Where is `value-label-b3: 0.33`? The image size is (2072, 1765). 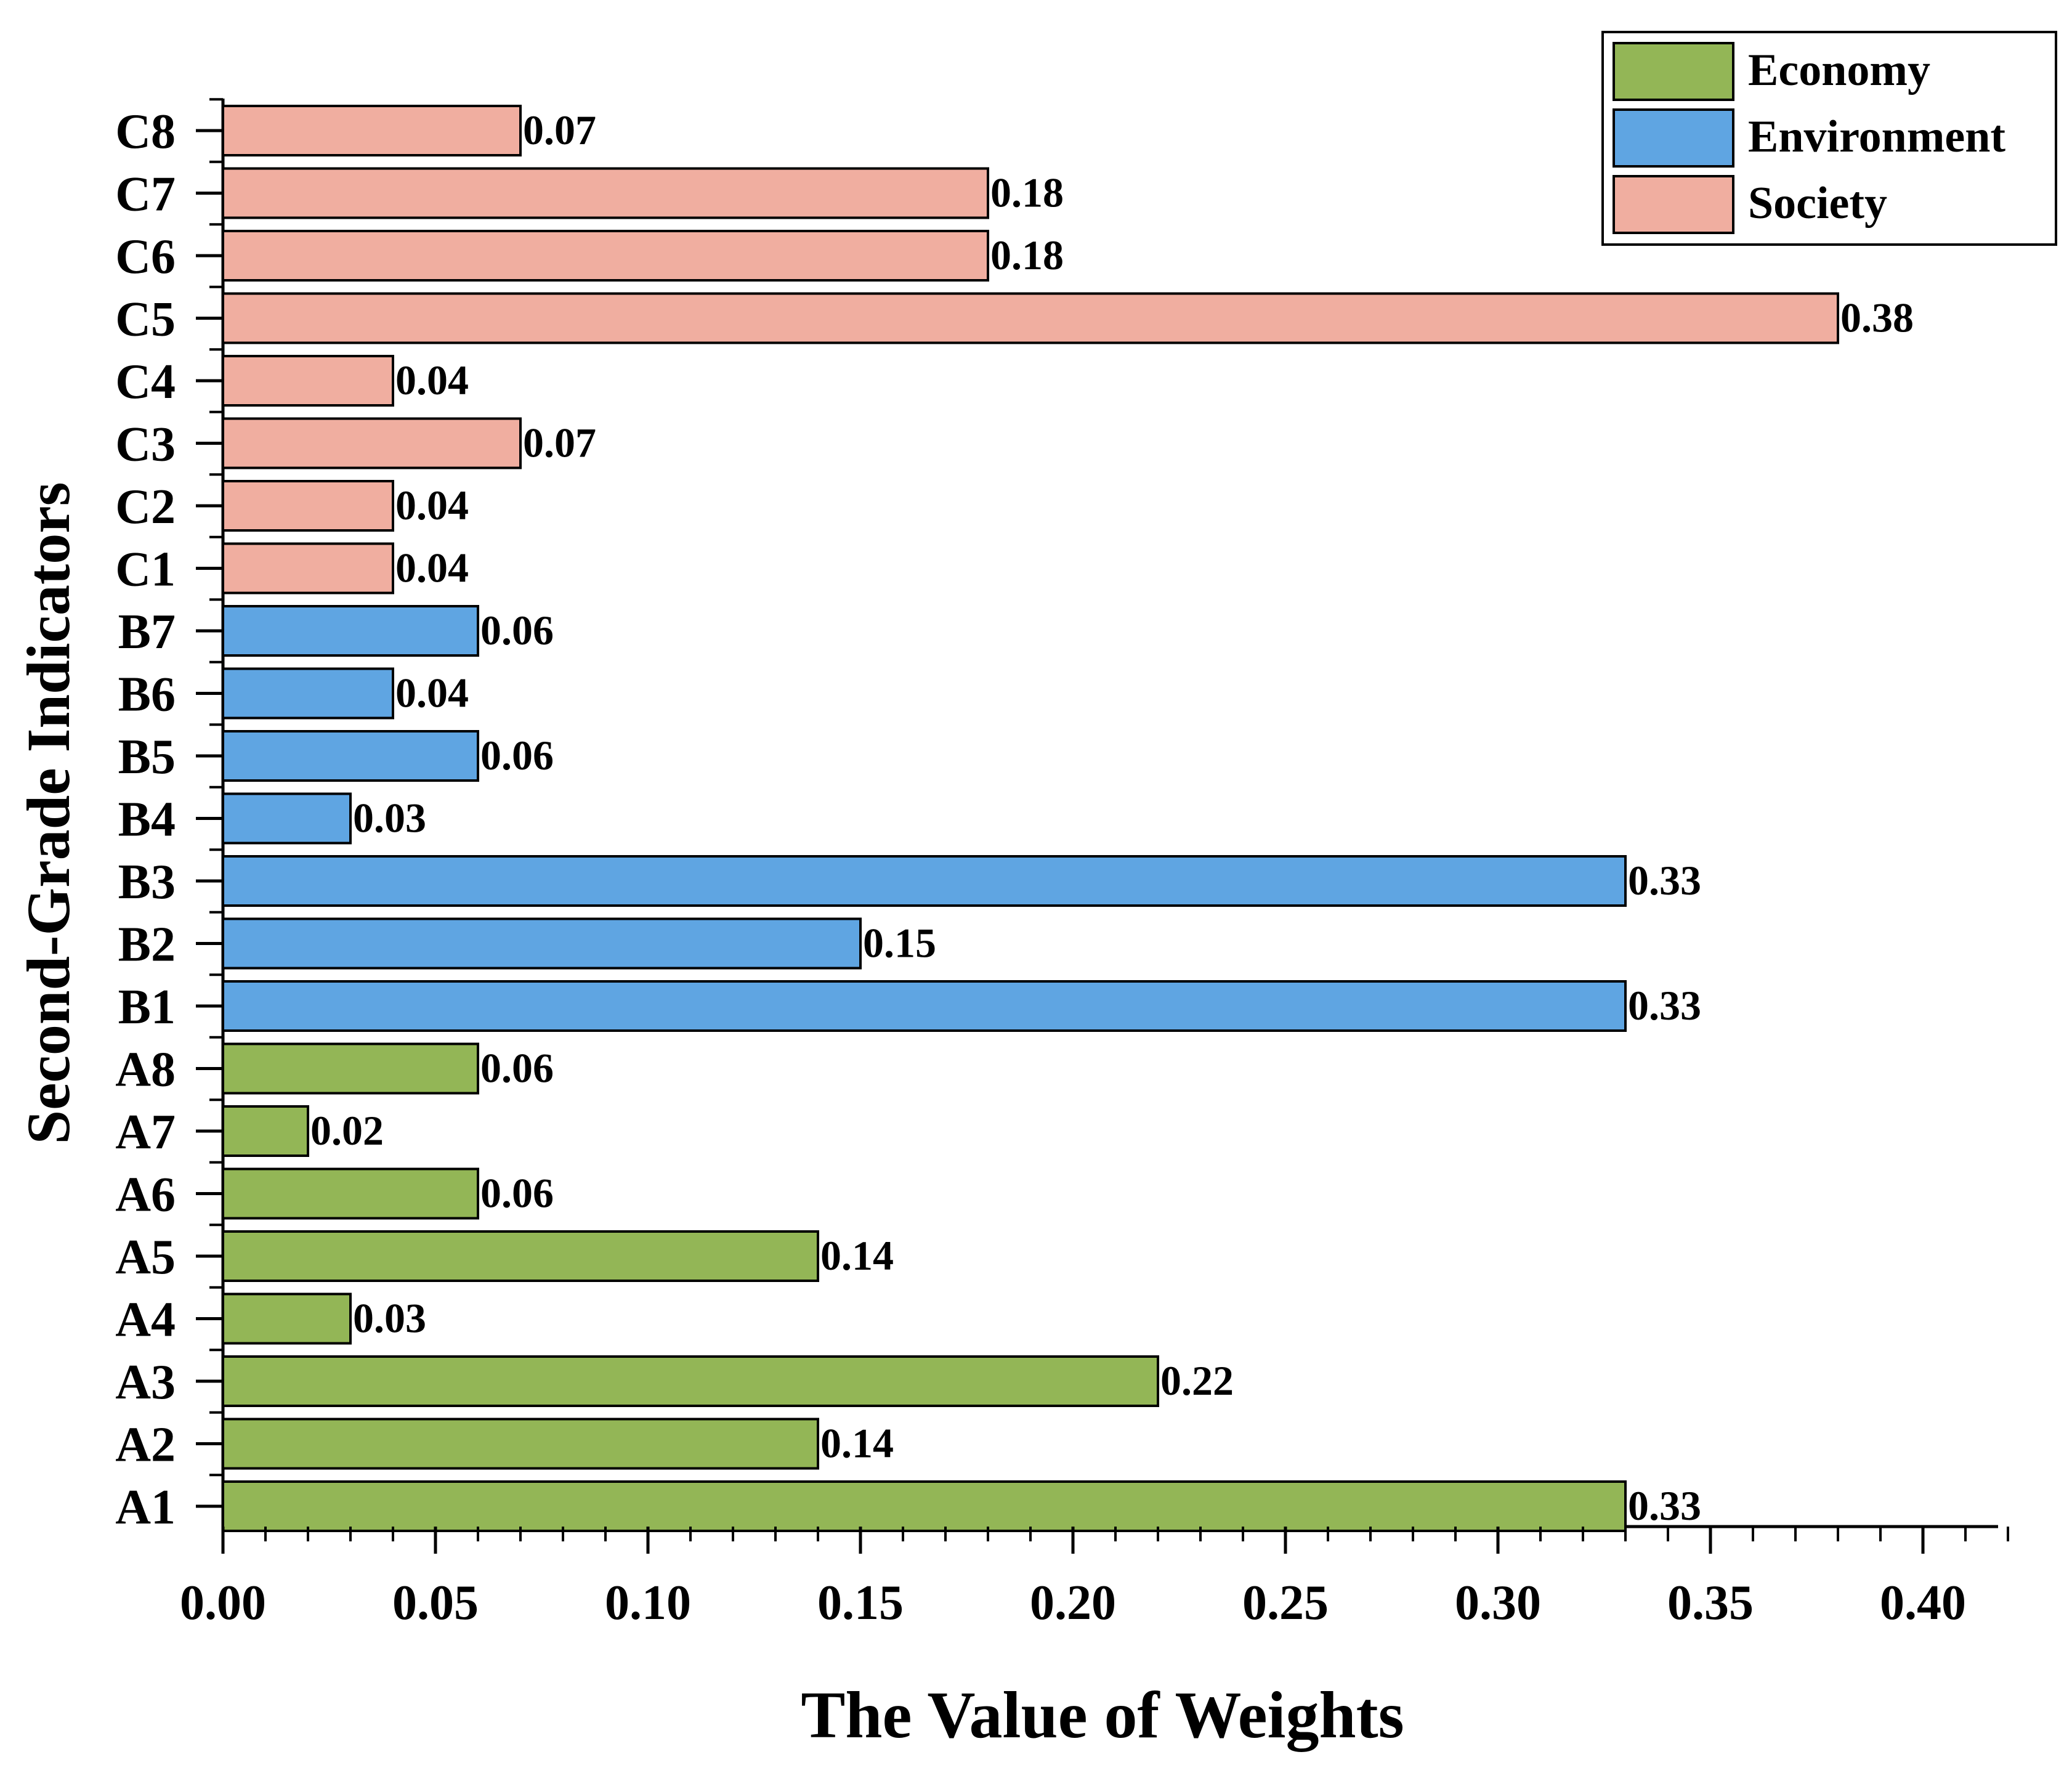
value-label-b3: 0.33 is located at coordinates (1664, 880).